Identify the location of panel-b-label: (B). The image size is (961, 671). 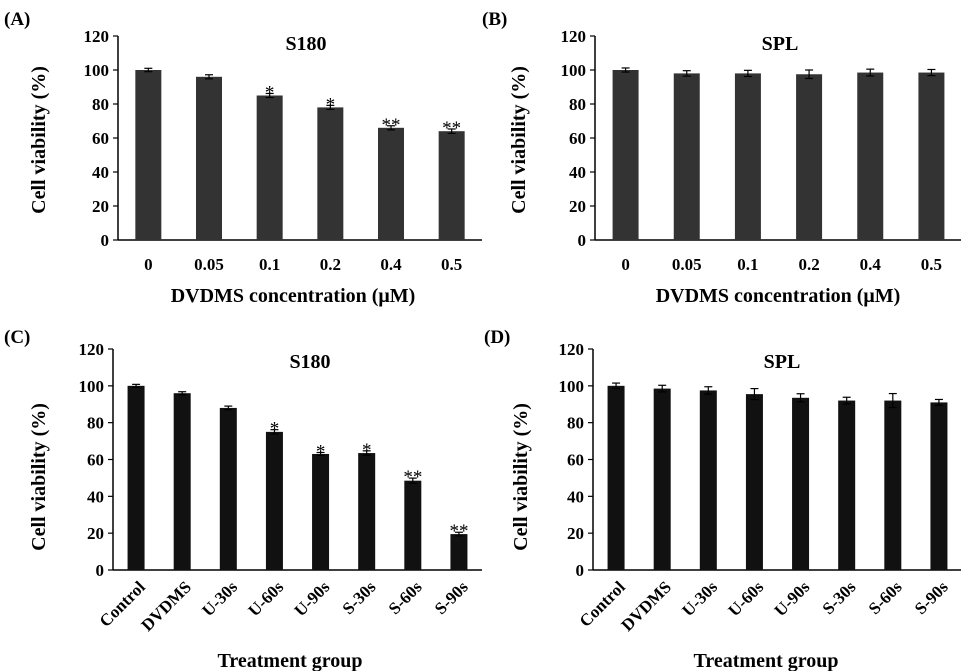
(494, 19).